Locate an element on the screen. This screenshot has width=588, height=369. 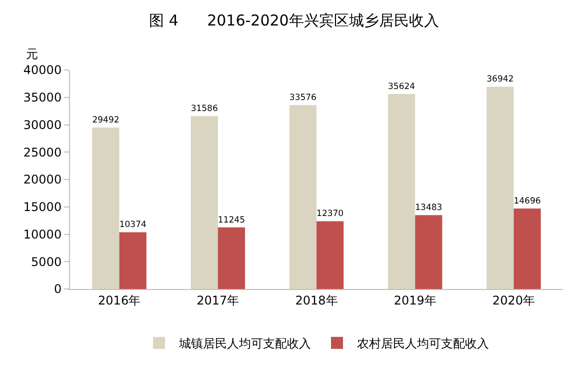
y-tick-label: 10000 is located at coordinates (42, 234).